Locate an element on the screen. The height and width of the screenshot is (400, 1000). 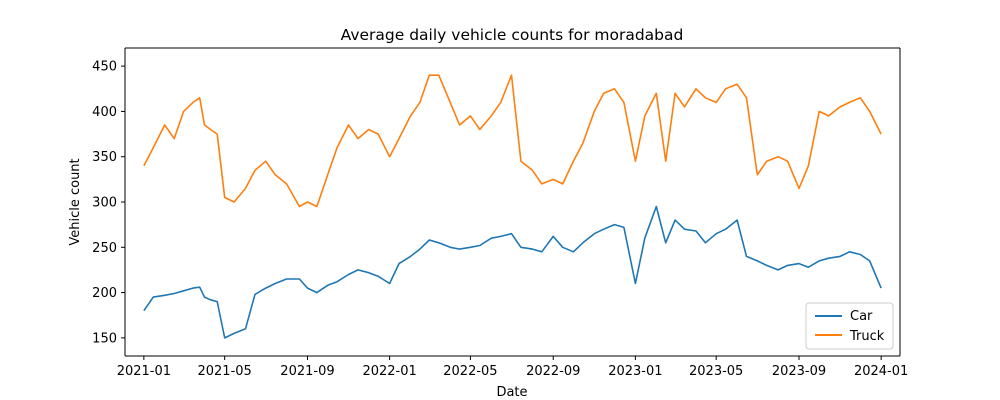
x-tick-label: 2023-05 is located at coordinates (716, 371).